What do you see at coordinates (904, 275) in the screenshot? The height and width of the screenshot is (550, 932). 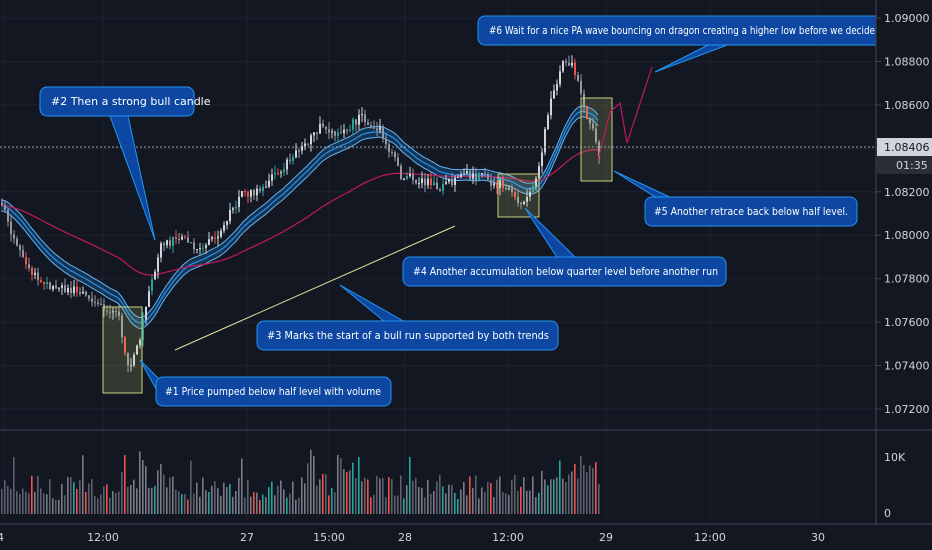 I see `price-axis-panel` at bounding box center [904, 275].